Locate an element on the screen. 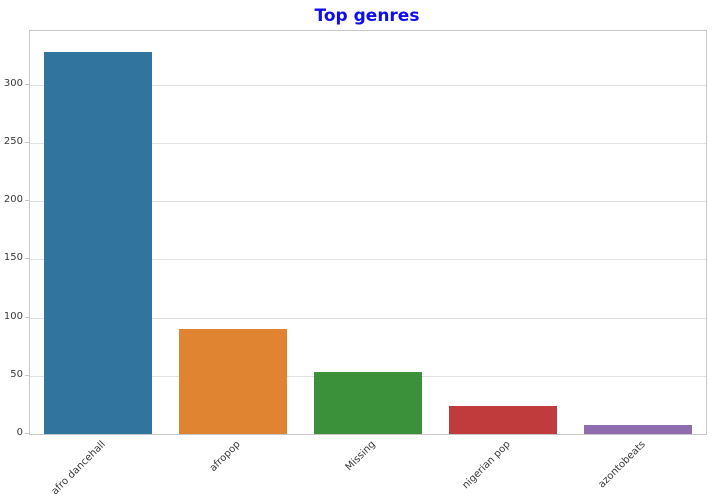  y-tick-label: 100 is located at coordinates (13, 316).